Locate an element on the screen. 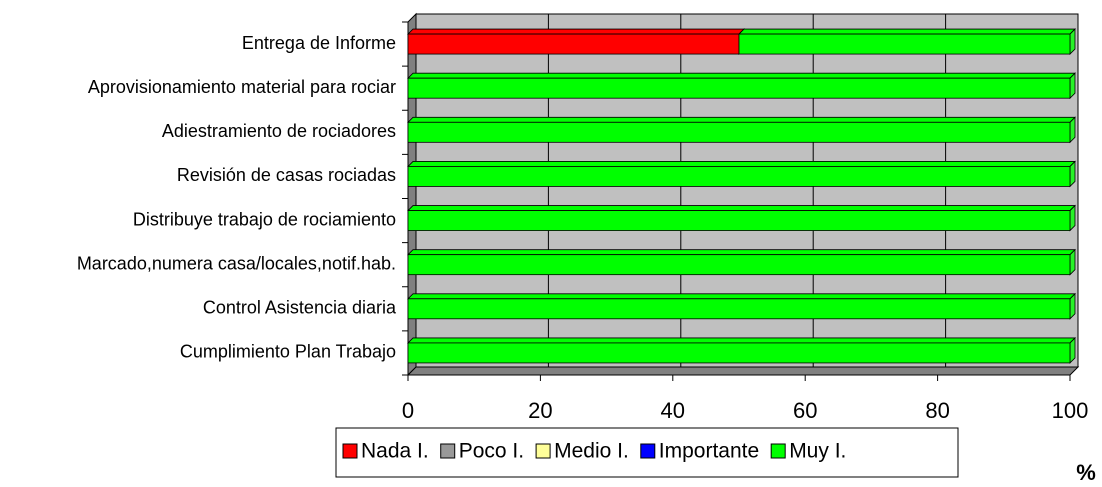  y-tick-label: Adiestramiento de rociadores is located at coordinates (279, 131).